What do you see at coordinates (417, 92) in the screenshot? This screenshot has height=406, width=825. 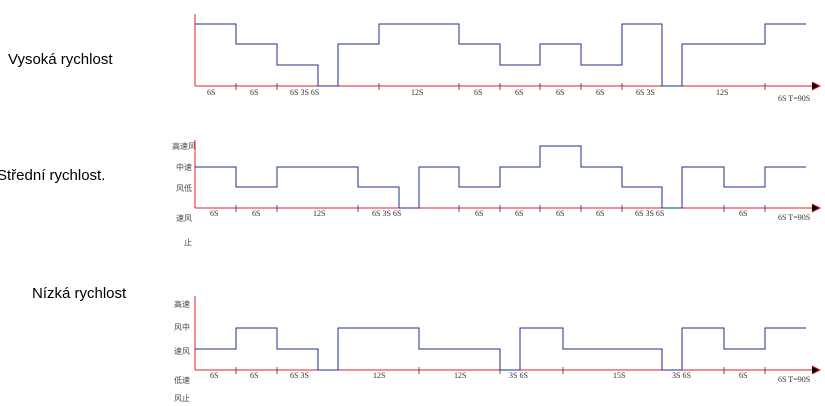 I see `row-high-seg-4: 12S` at bounding box center [417, 92].